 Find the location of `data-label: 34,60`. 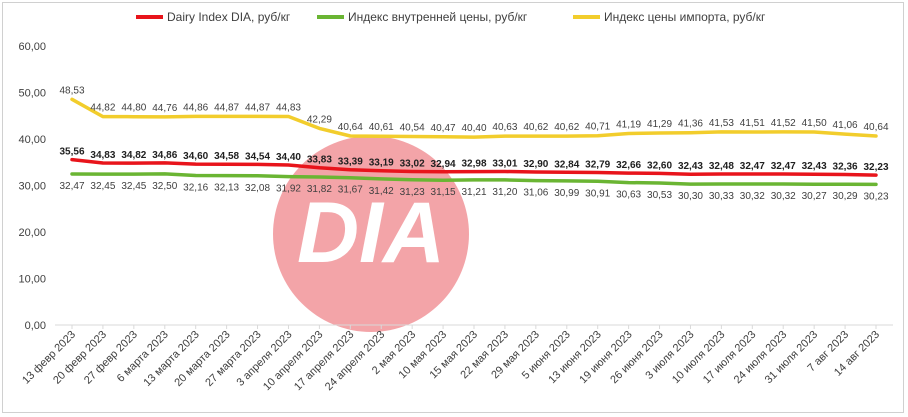

data-label: 34,60 is located at coordinates (195, 156).